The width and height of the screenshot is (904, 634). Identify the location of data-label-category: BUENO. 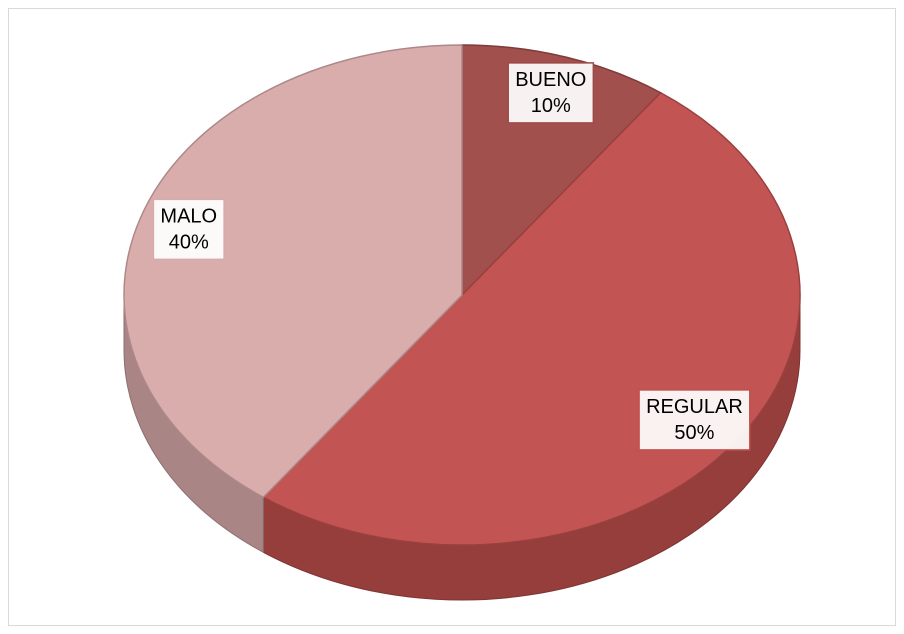
(550, 80).